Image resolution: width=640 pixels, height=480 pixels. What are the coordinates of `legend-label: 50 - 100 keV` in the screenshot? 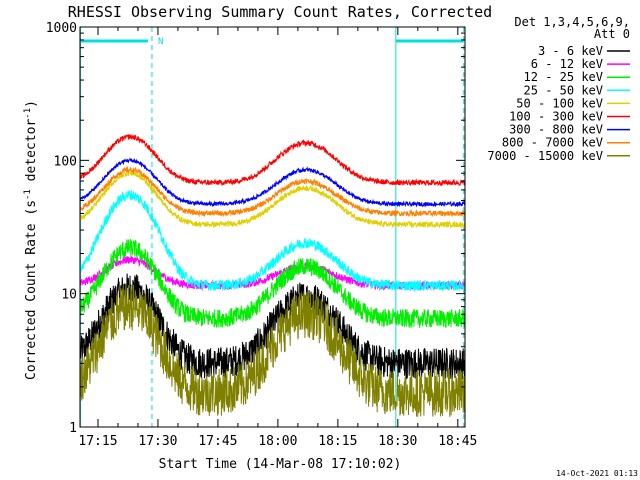 It's located at (559, 103).